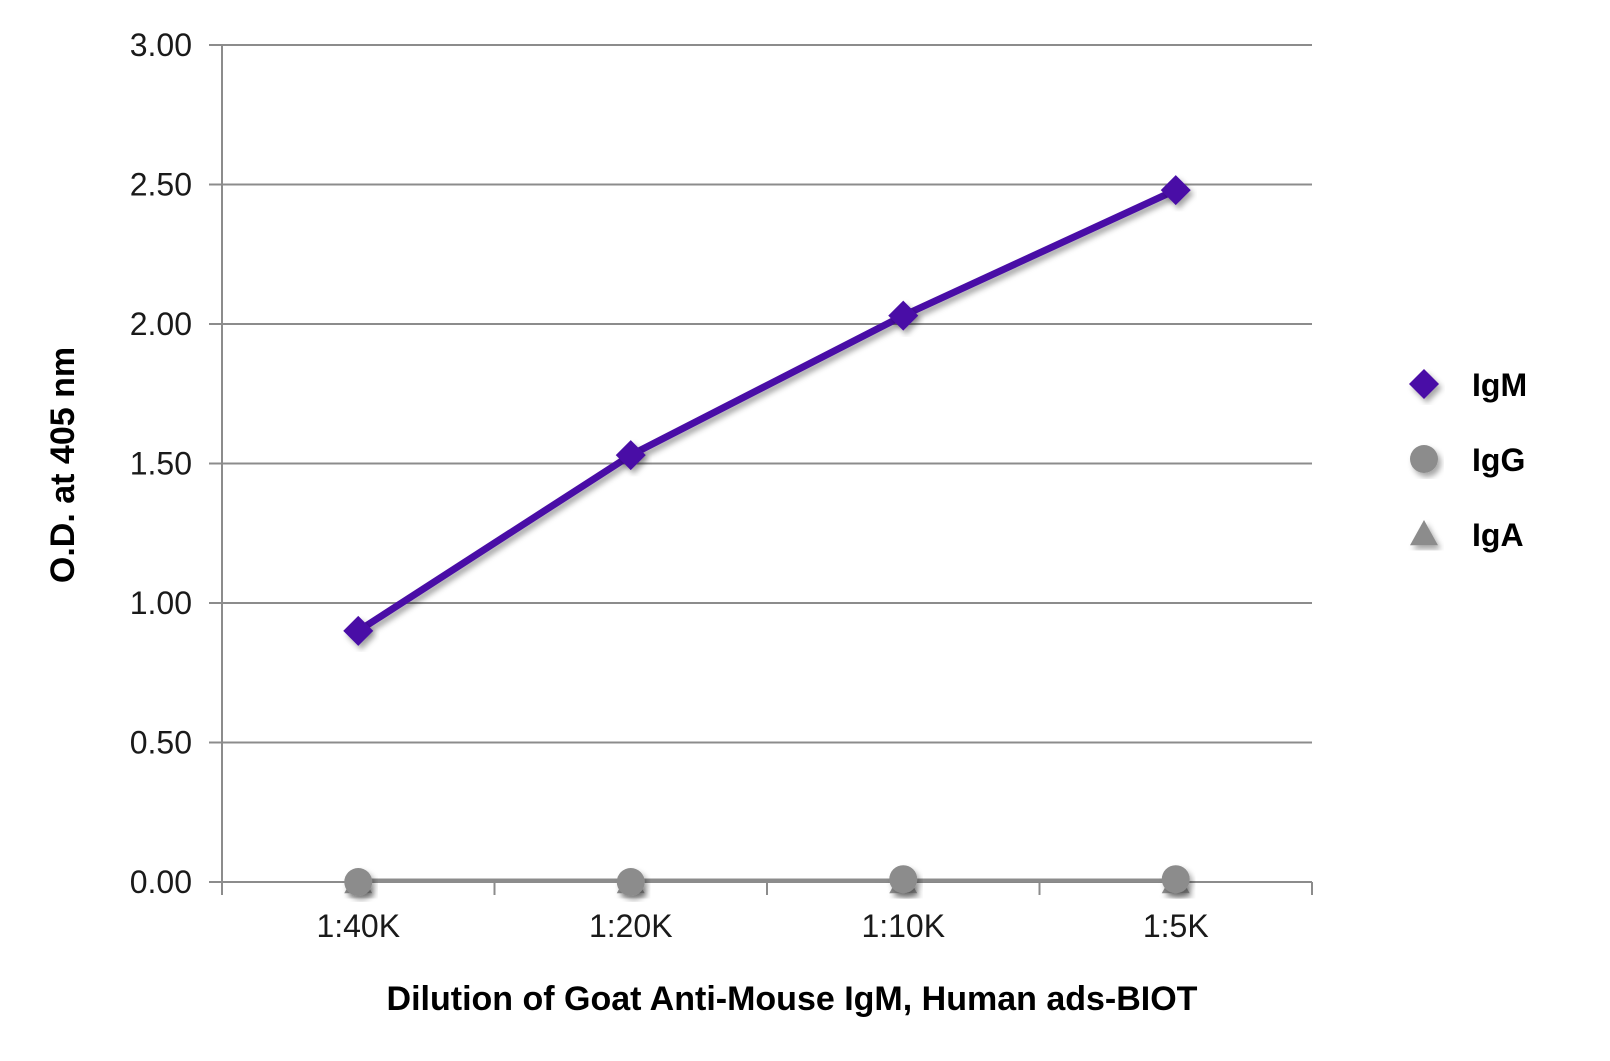 This screenshot has height=1061, width=1610. I want to click on legend-label: IgM, so click(1499, 385).